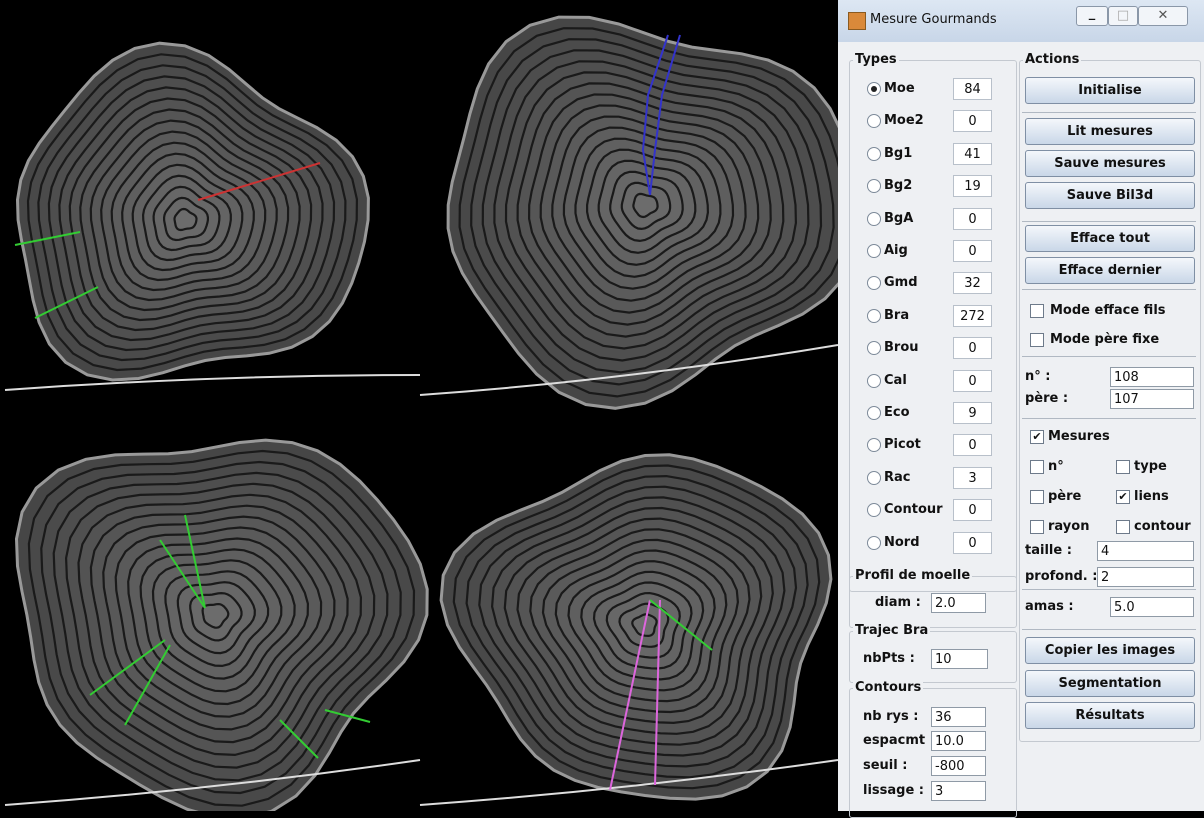 The height and width of the screenshot is (818, 1204). Describe the element at coordinates (1079, 436) in the screenshot. I see `check-label: Mesures` at that location.